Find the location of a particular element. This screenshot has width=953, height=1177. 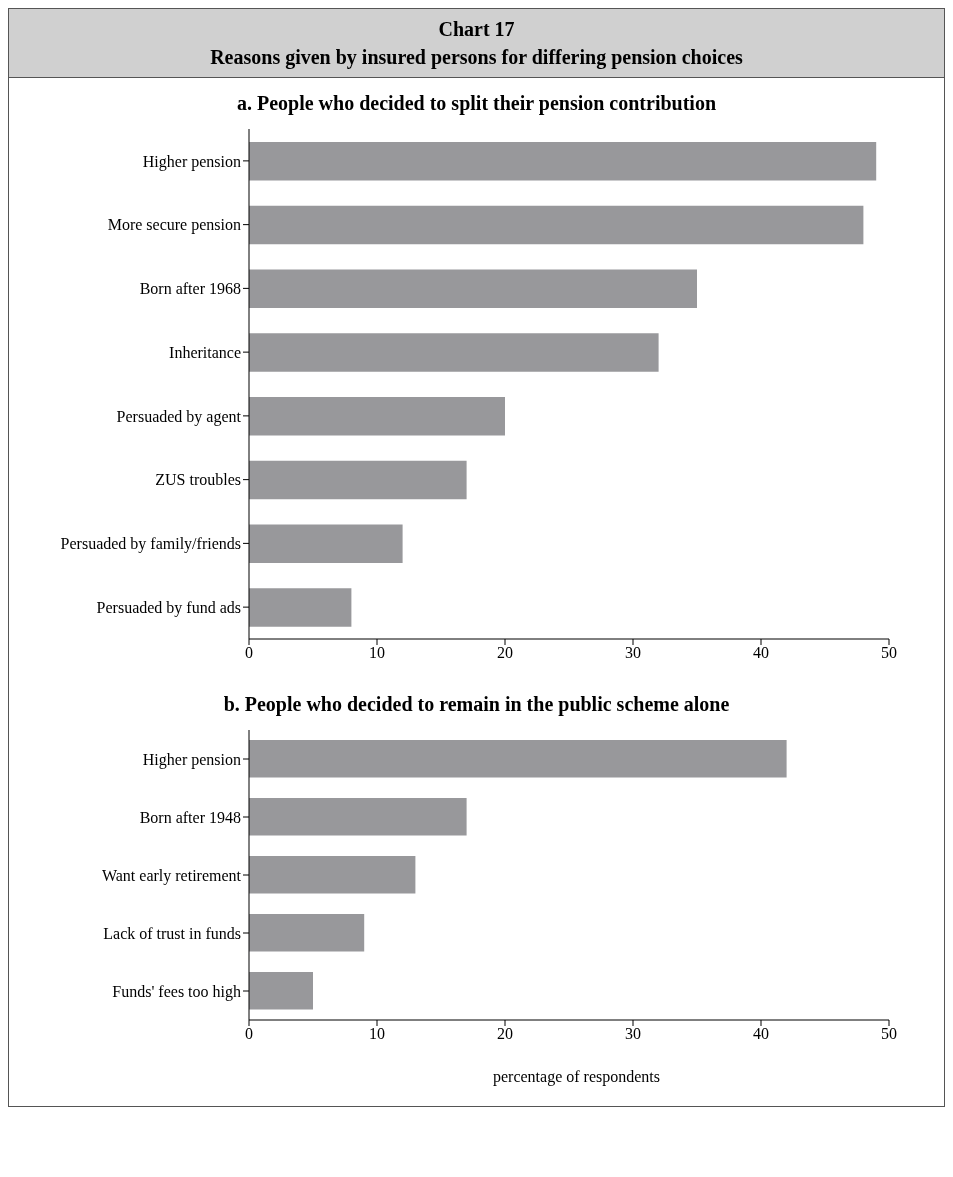

y-tick-label: Born after 1948 is located at coordinates (190, 817).